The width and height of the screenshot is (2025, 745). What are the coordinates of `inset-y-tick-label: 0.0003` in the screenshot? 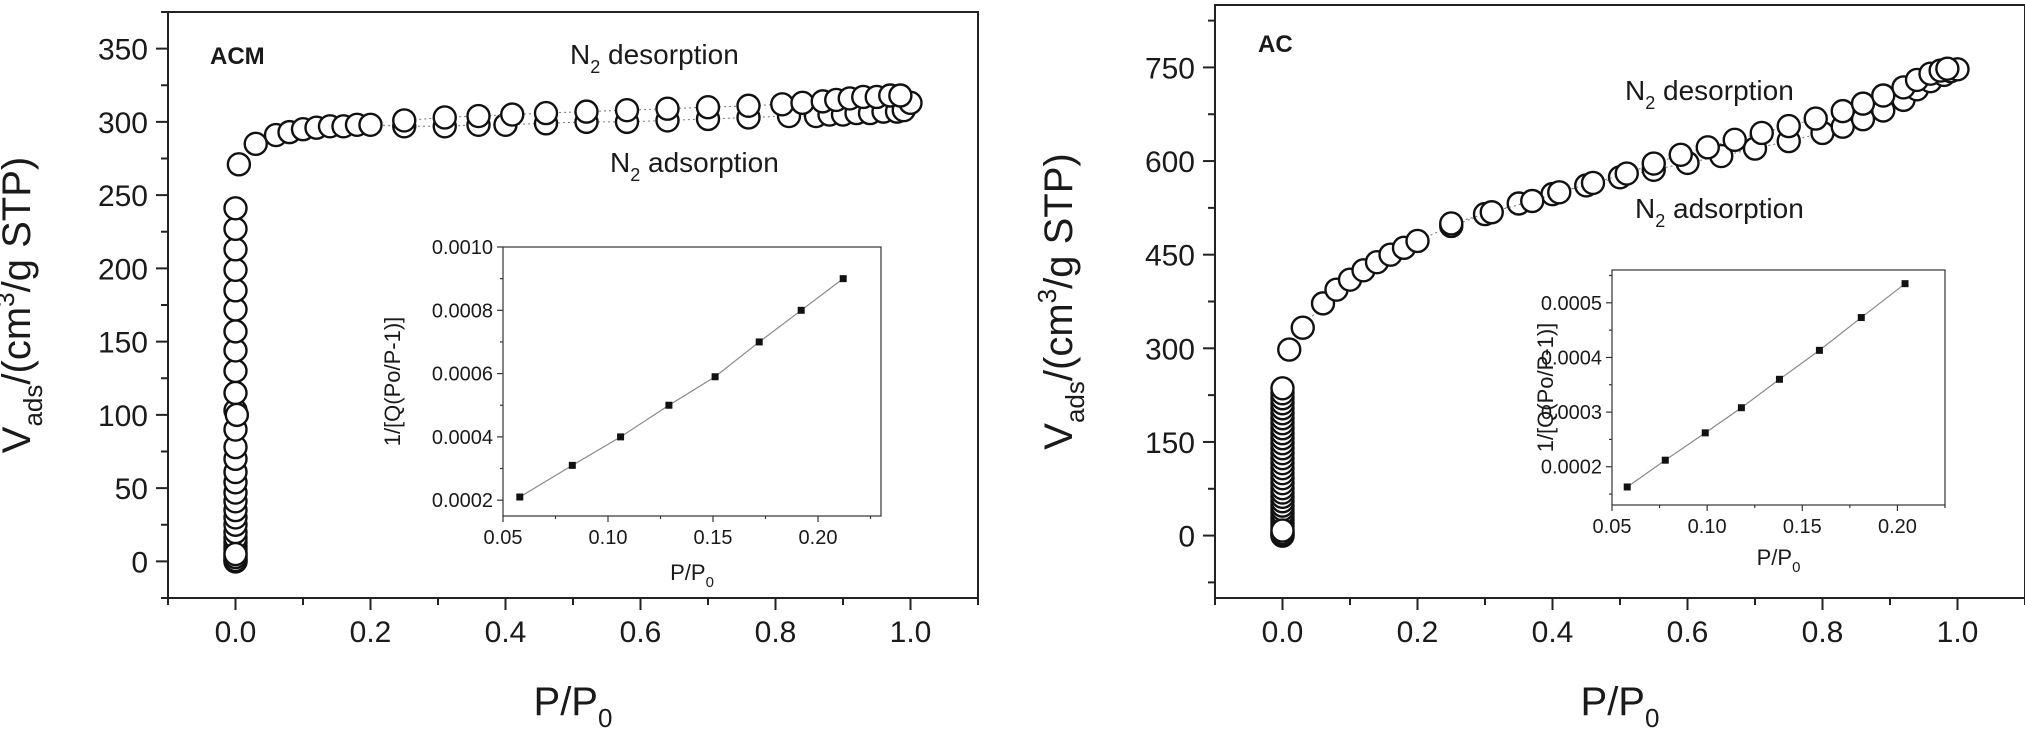 It's located at (1571, 413).